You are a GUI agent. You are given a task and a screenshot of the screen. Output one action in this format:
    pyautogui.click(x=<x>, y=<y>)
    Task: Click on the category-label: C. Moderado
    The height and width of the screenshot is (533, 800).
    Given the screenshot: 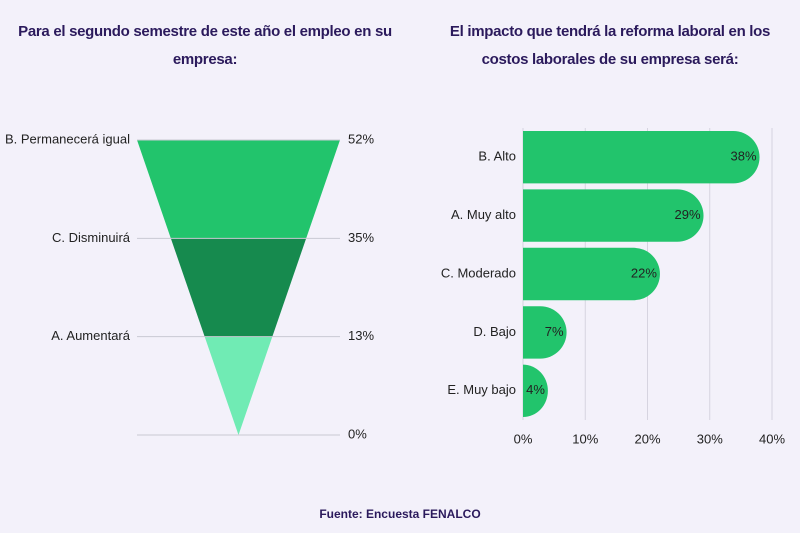 What is the action you would take?
    pyautogui.click(x=478, y=272)
    